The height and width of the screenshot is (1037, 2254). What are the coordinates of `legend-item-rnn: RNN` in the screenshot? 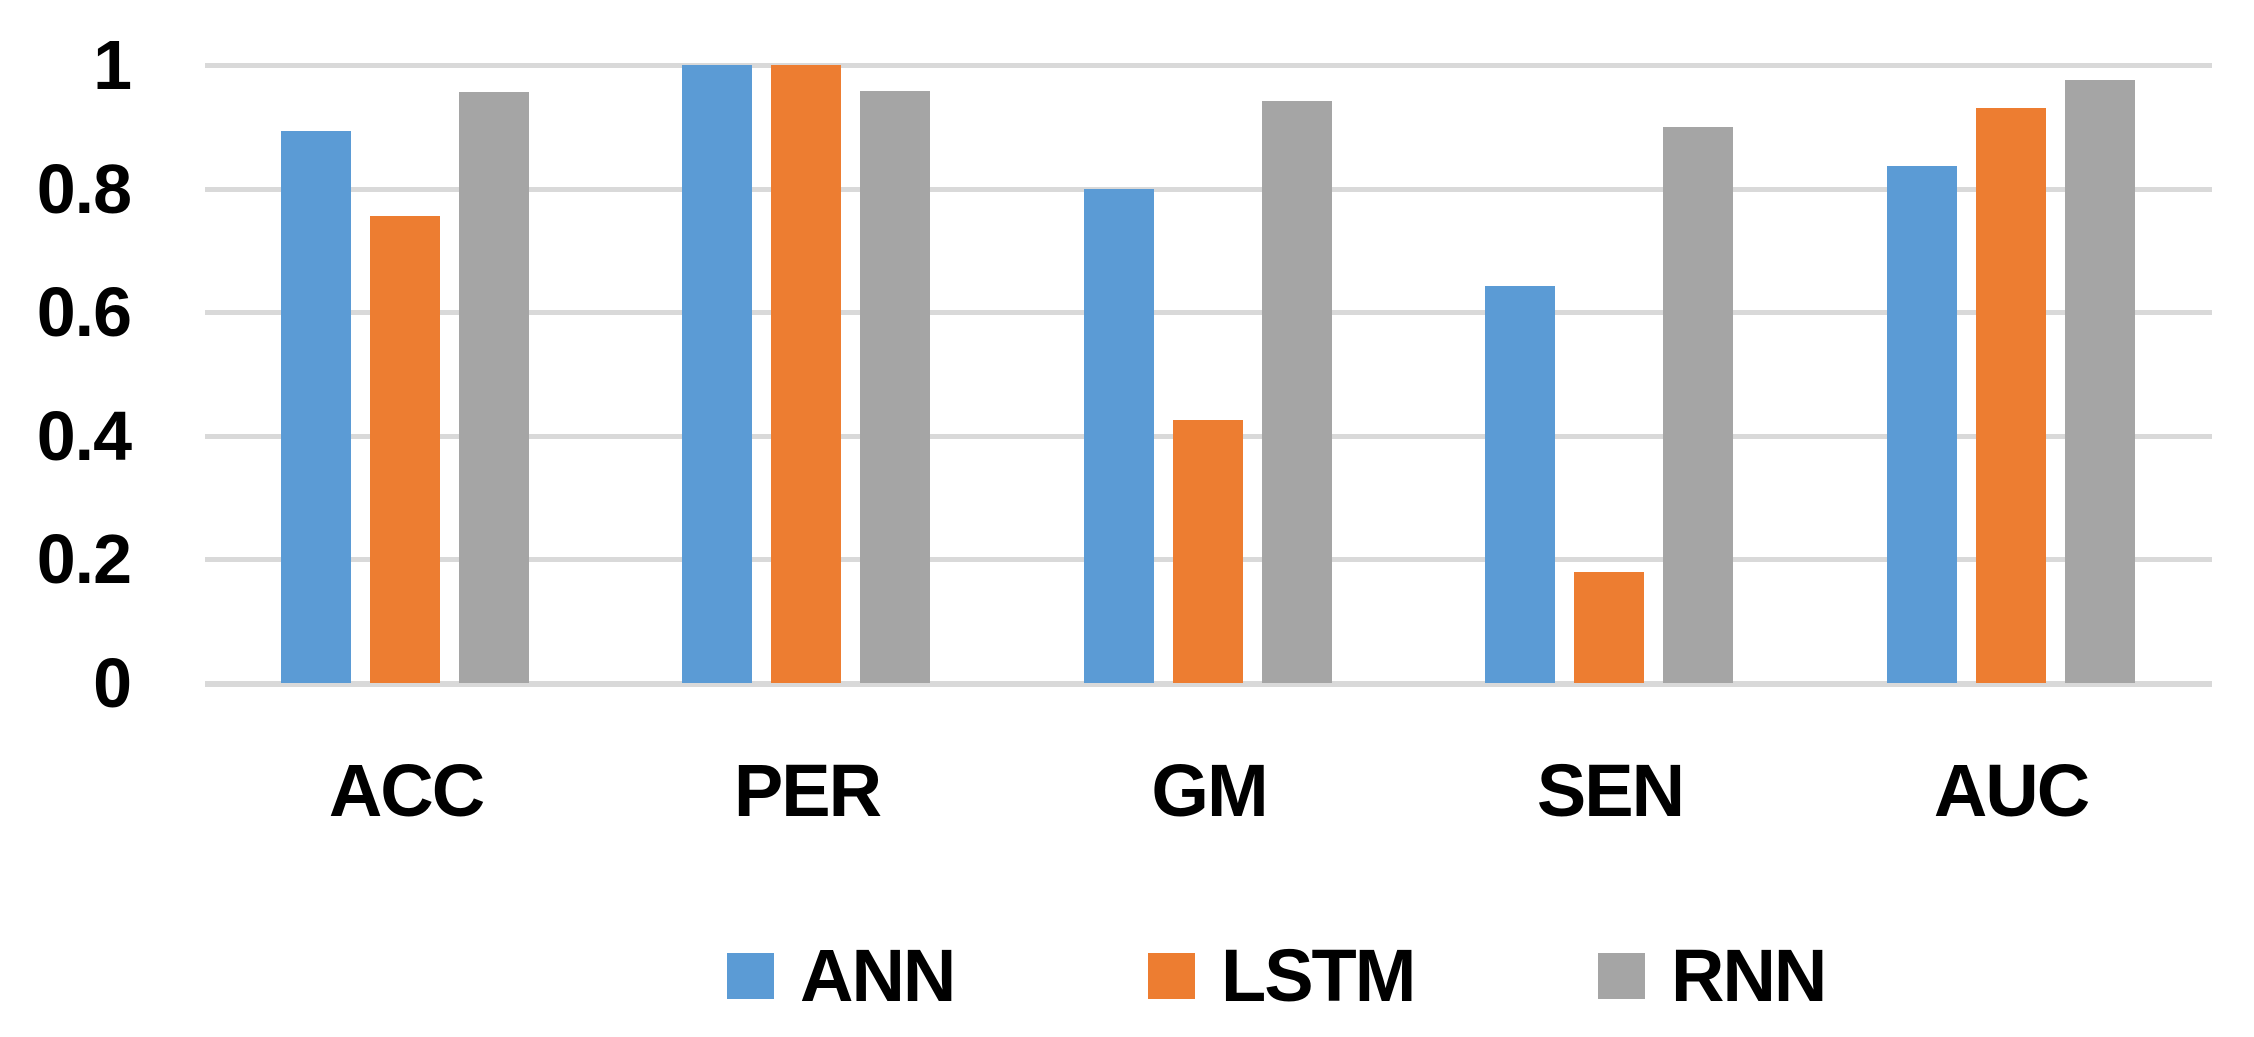 It's located at (1712, 975).